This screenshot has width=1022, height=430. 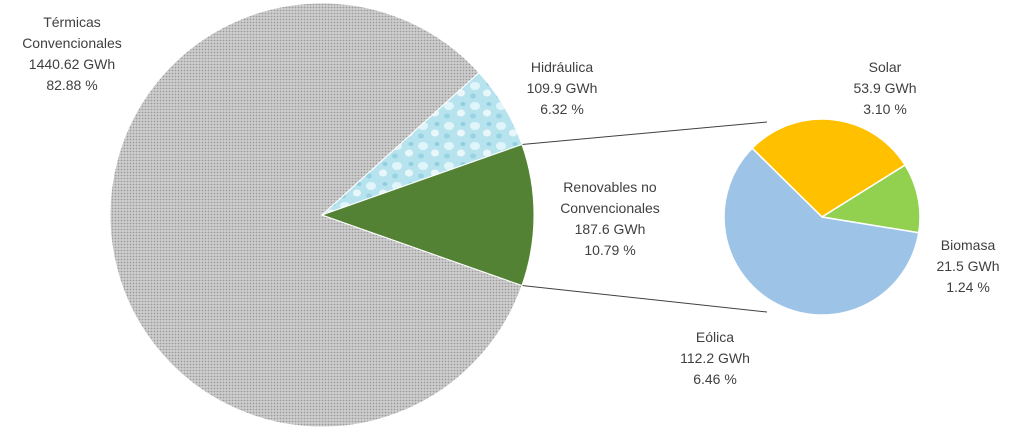 I want to click on label-value: 1440.62 GWh, so click(x=72, y=64).